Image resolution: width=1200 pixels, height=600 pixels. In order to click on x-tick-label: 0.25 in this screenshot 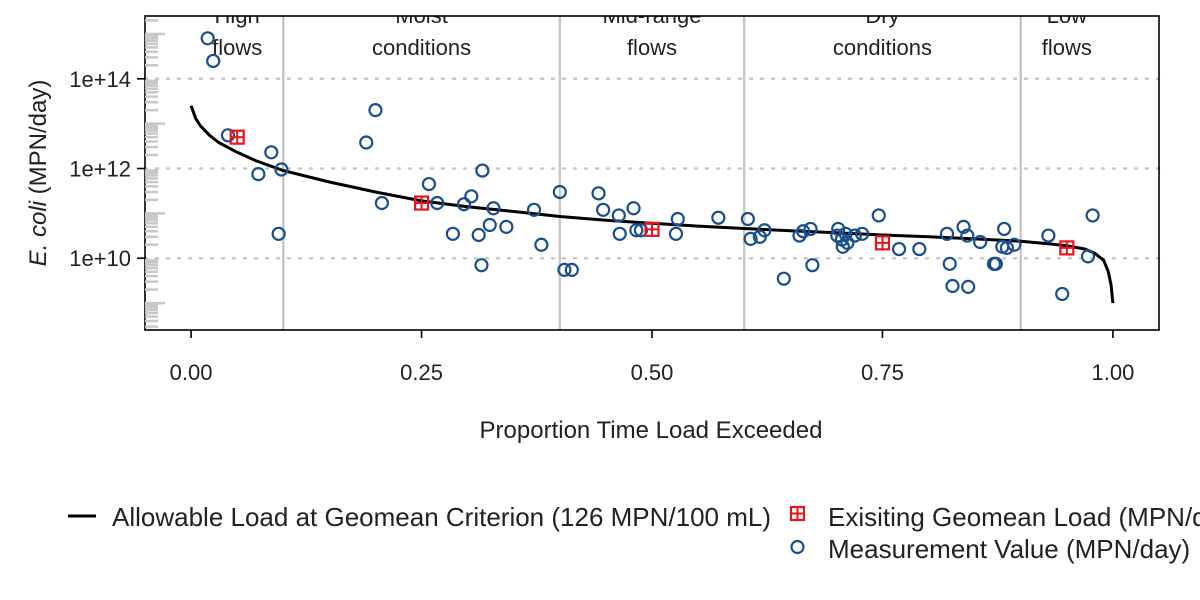, I will do `click(421, 372)`.